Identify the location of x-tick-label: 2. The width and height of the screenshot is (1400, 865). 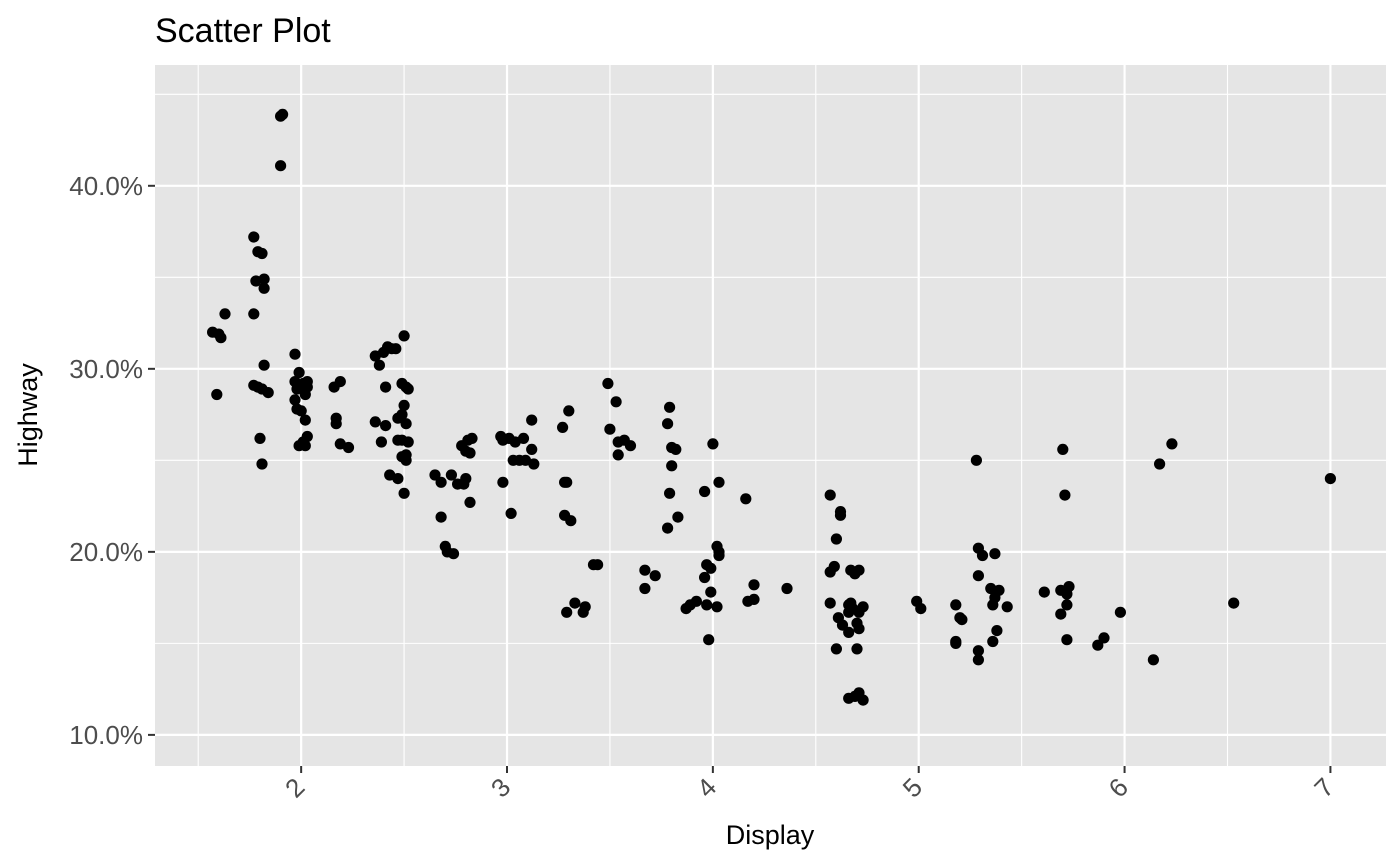
(294, 787).